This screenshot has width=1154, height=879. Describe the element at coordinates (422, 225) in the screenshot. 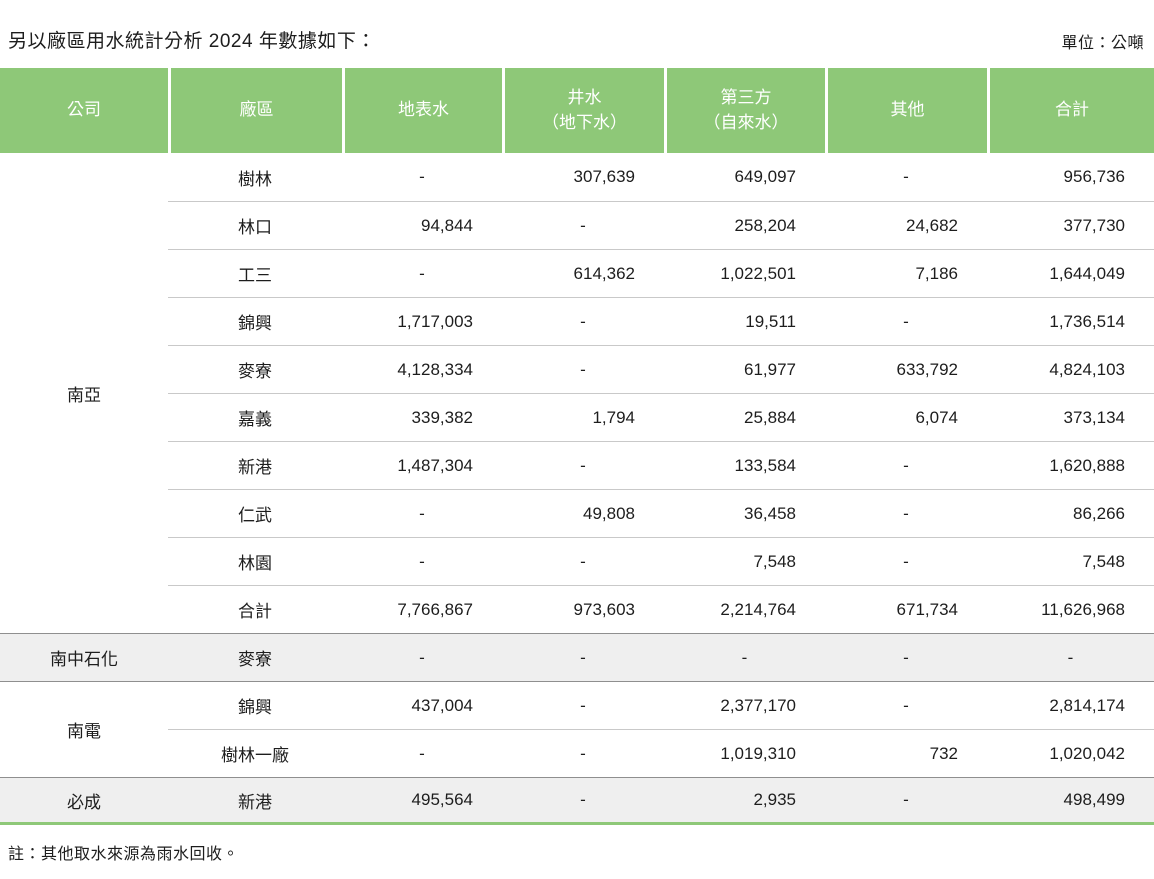

I see `value-cell: 94,844` at that location.